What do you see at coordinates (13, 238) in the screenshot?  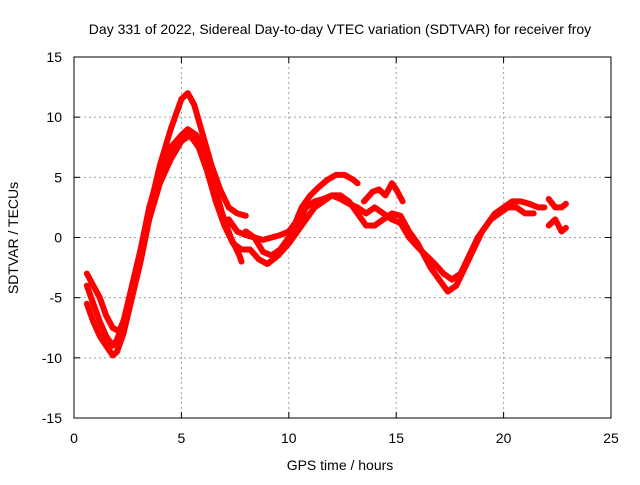 I see `y-axis-label: SDTVAR / TECUs` at bounding box center [13, 238].